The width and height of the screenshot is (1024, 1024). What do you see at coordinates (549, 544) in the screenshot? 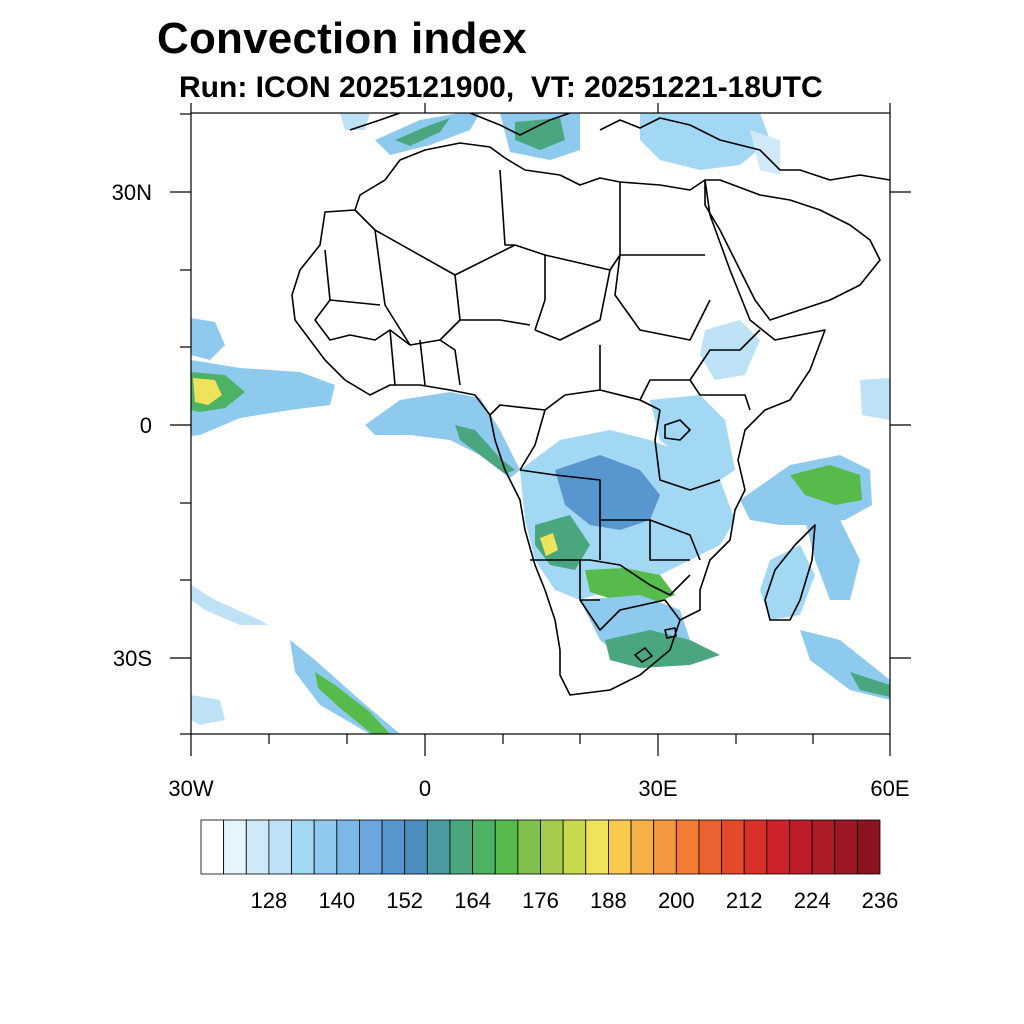
I see `shading-angola-peak` at bounding box center [549, 544].